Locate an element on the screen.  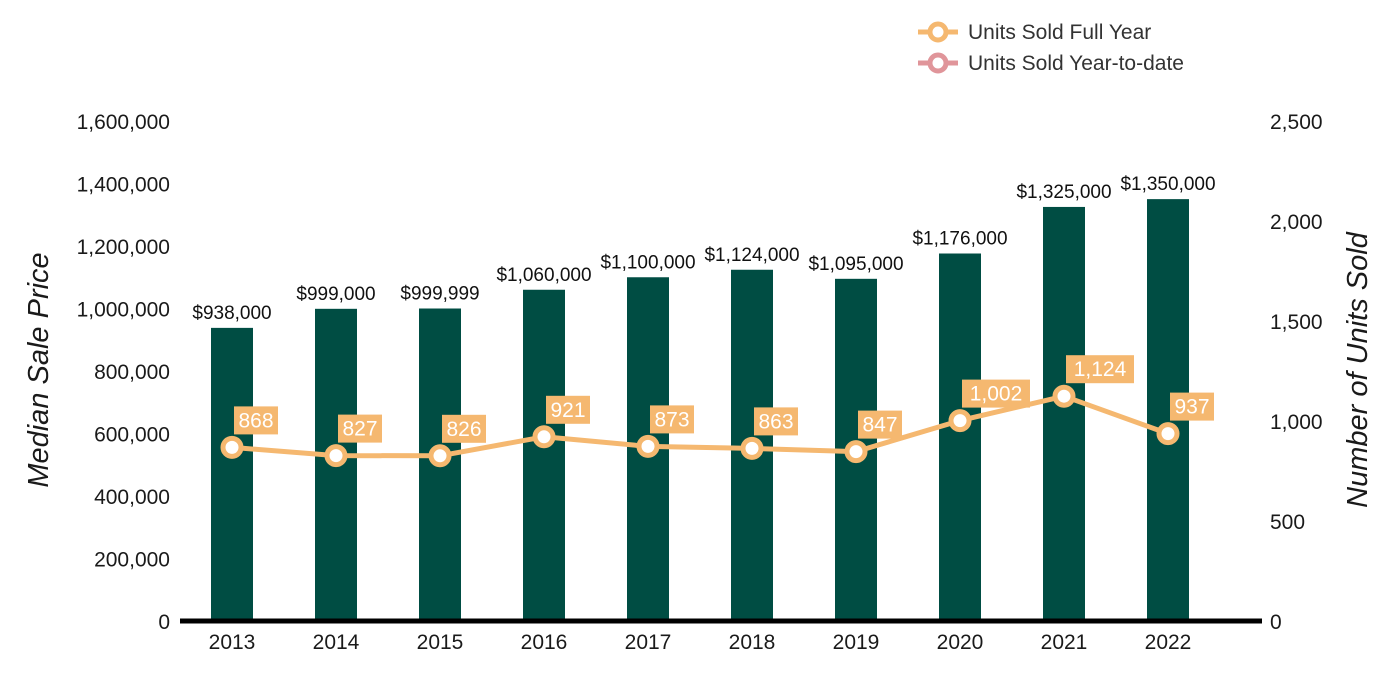
line-value-label: 863 is located at coordinates (775, 421).